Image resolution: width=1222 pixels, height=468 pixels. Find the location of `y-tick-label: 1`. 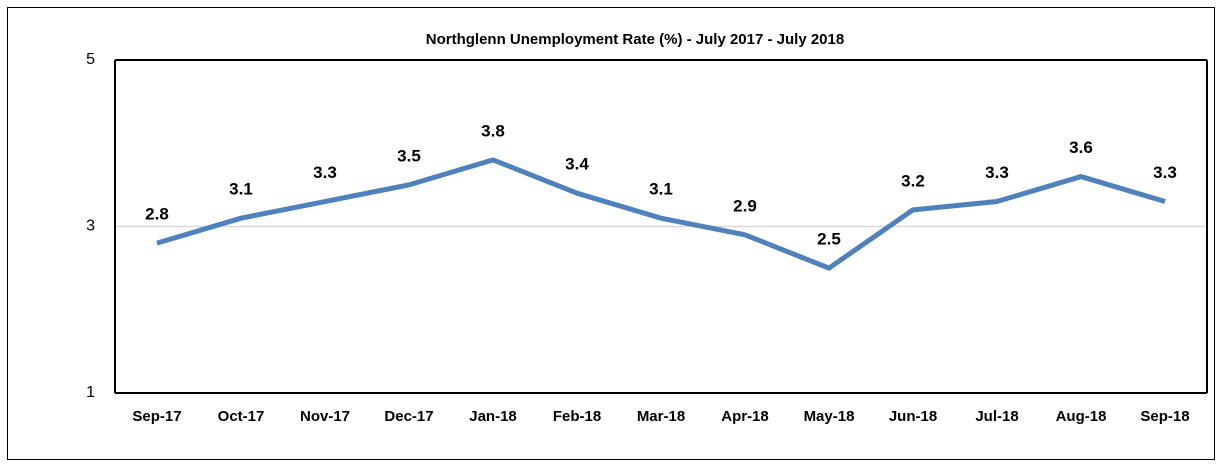

y-tick-label: 1 is located at coordinates (90, 392).